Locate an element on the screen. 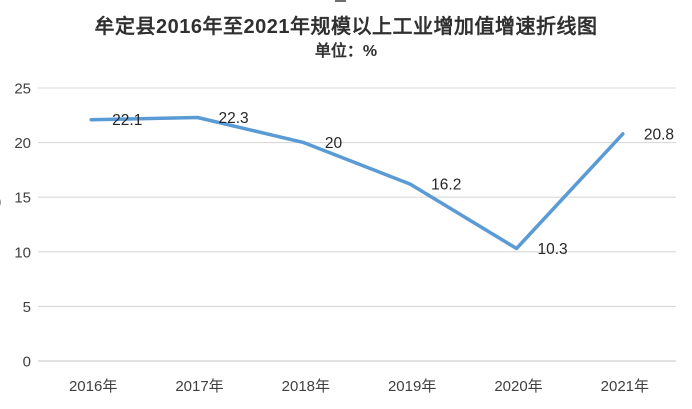  y-axis-partial-glyph: ） is located at coordinates (5, 202).